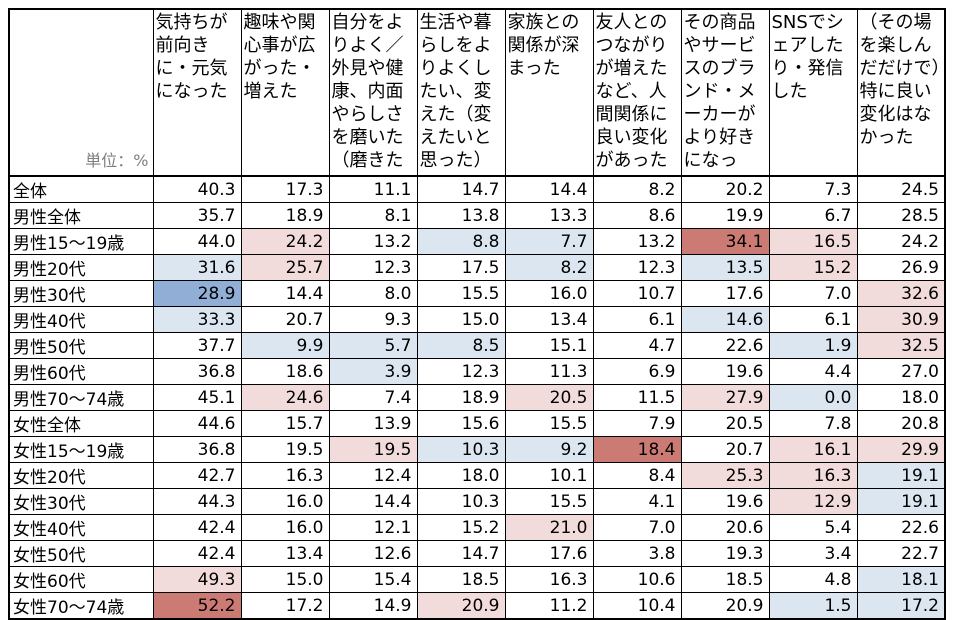 The height and width of the screenshot is (620, 958). What do you see at coordinates (637, 215) in the screenshot?
I see `value-cell: 8.6` at bounding box center [637, 215].